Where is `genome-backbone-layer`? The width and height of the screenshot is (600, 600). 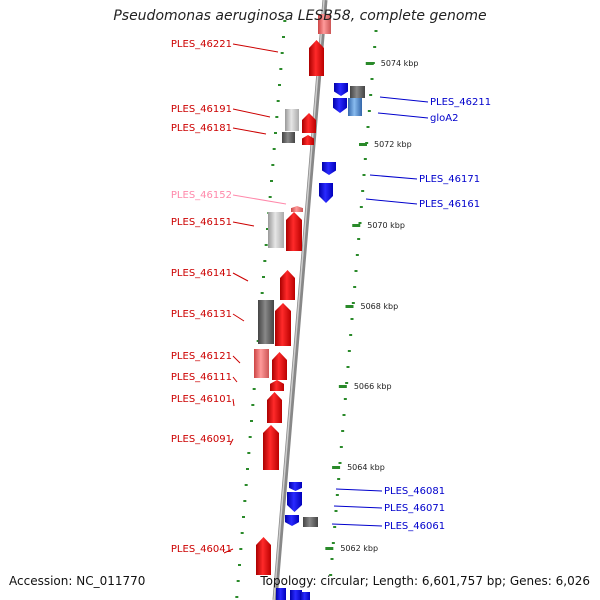
genome-backbone-layer is located at coordinates (300, 300).